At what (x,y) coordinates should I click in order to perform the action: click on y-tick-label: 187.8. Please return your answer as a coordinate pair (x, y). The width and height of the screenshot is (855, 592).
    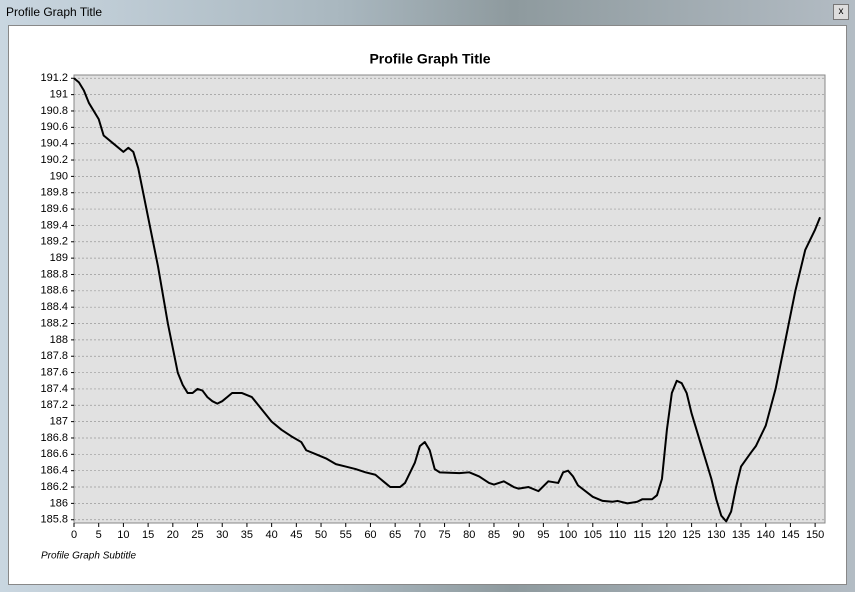
    Looking at the image, I should click on (54, 356).